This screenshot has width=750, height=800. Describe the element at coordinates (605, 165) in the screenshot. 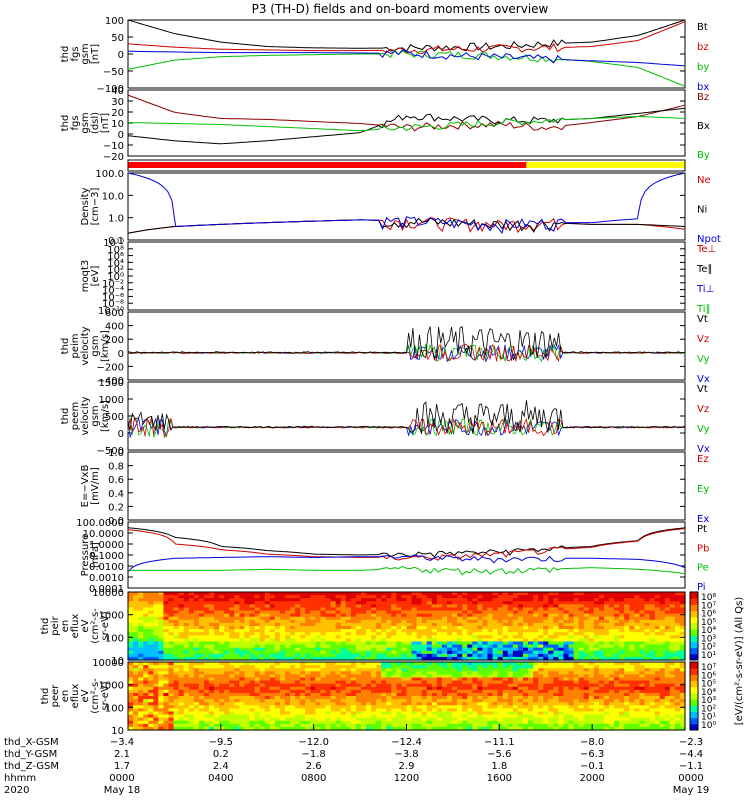

I see `mode-bar-yellow` at that location.